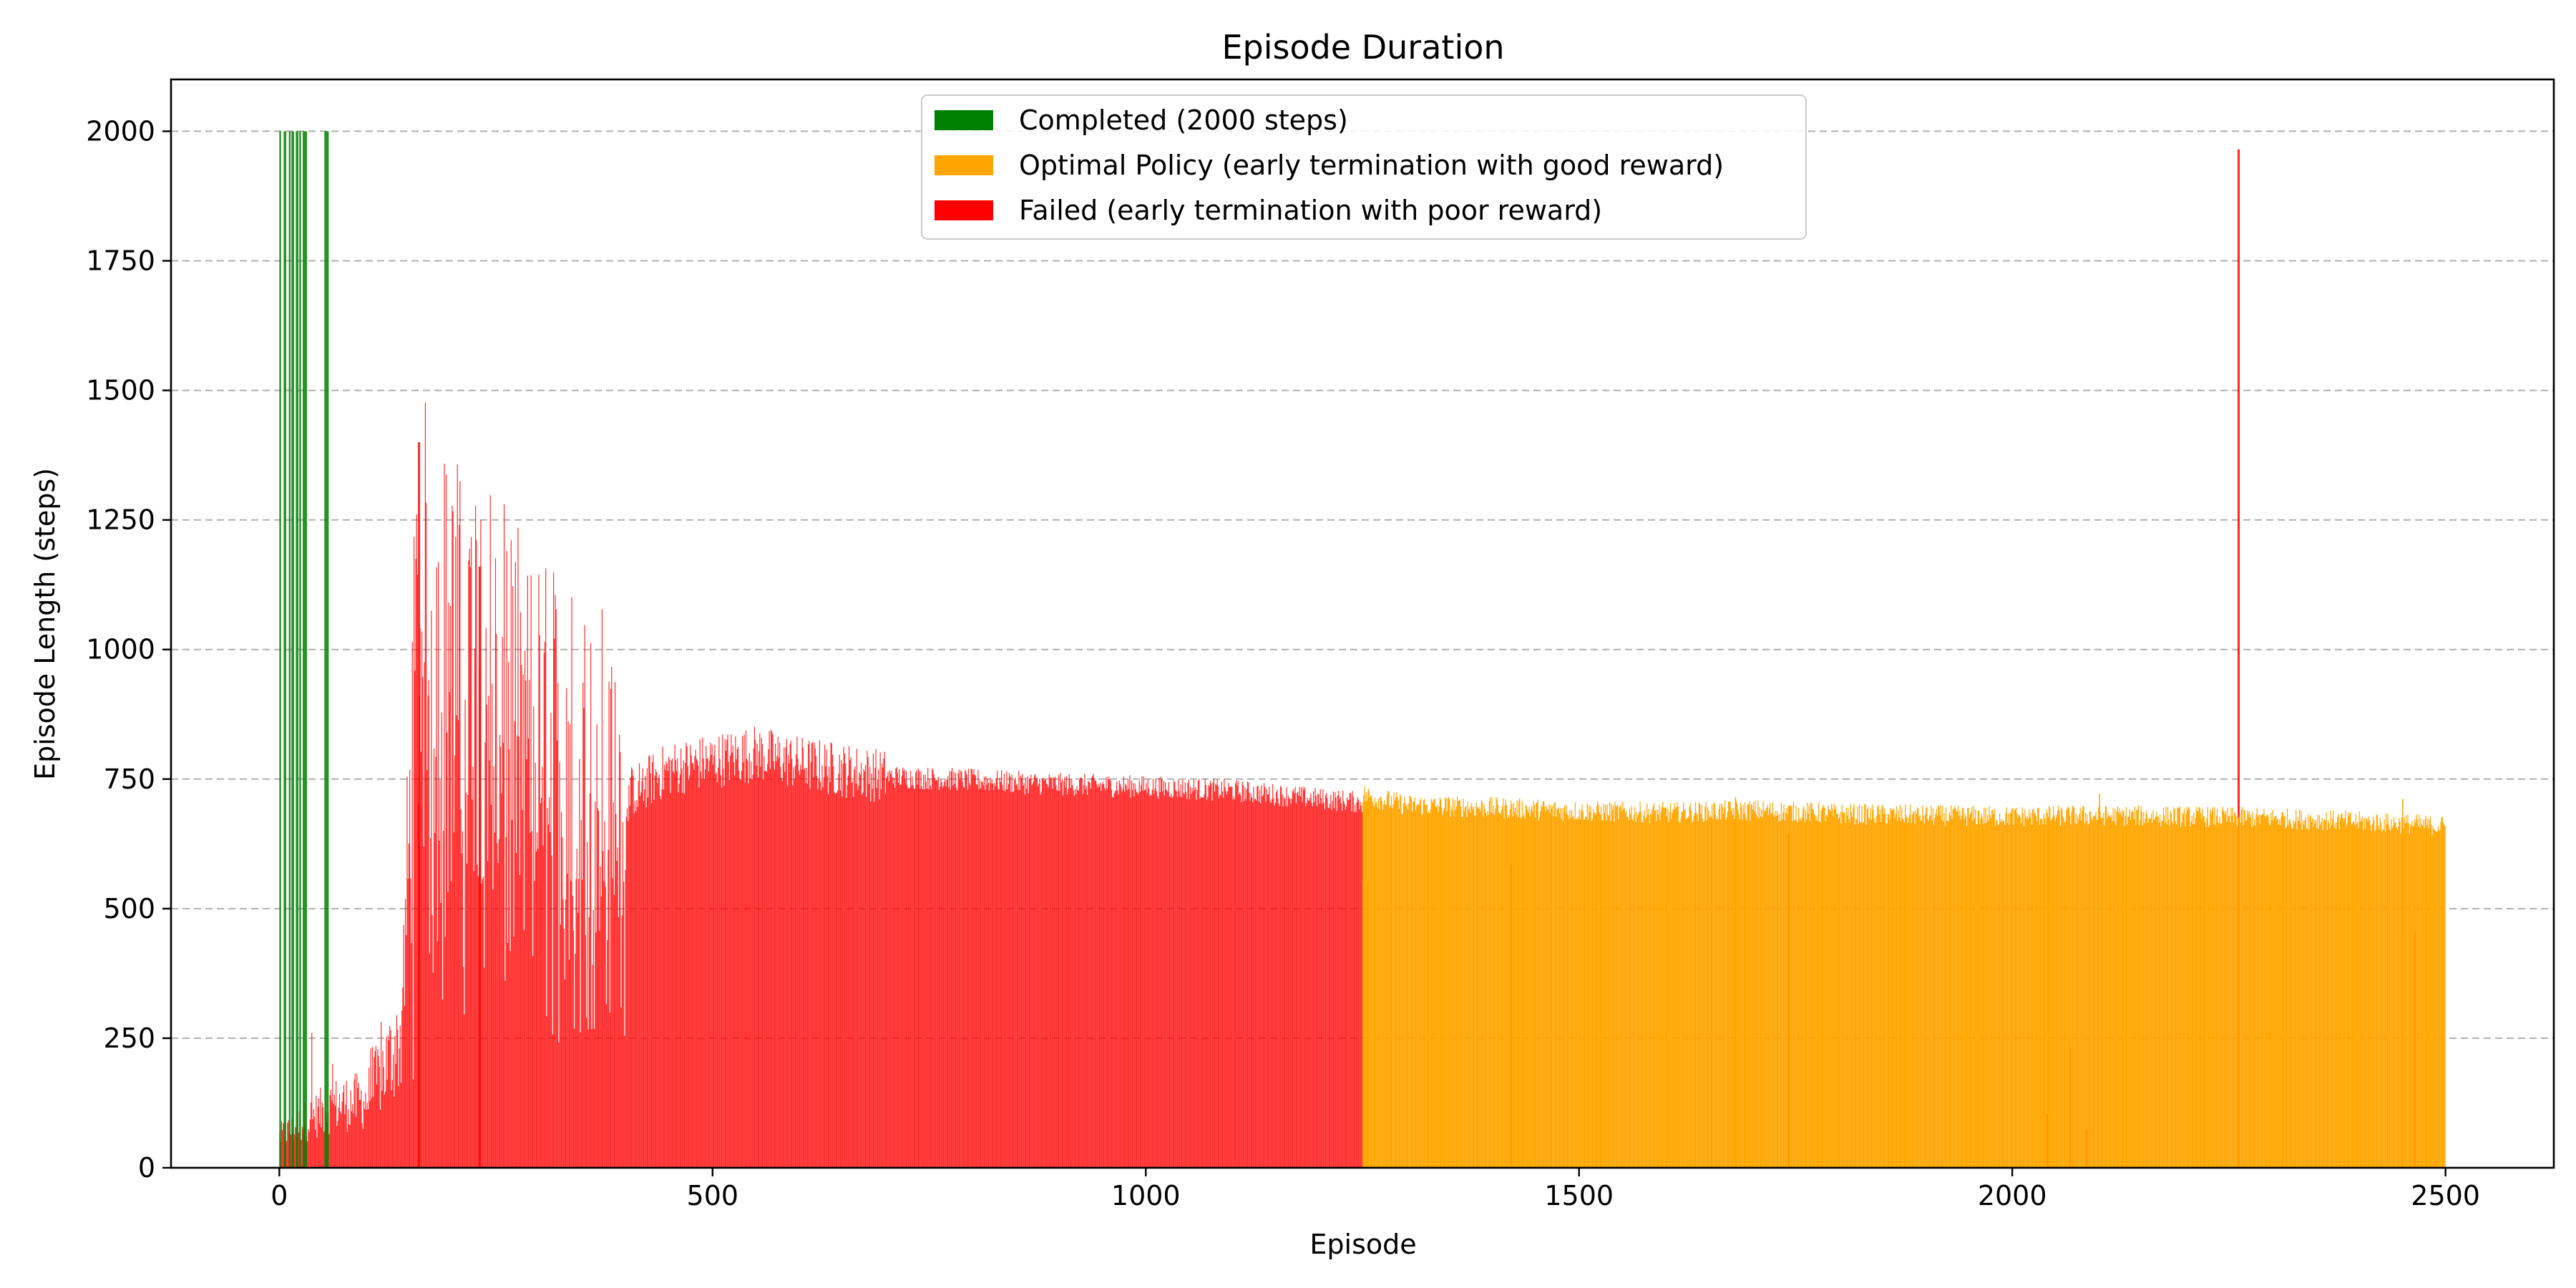  What do you see at coordinates (120, 390) in the screenshot?
I see `y-tick-label: 1500` at bounding box center [120, 390].